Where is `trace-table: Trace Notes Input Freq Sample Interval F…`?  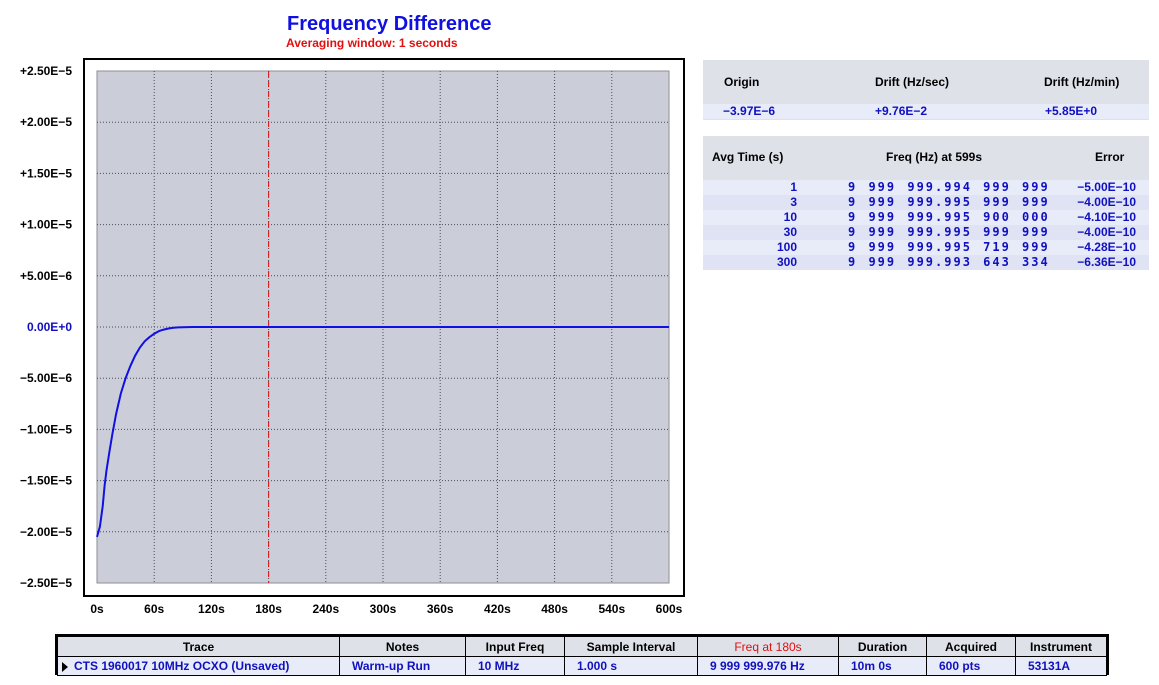
trace-table: Trace Notes Input Freq Sample Interval F… is located at coordinates (582, 655).